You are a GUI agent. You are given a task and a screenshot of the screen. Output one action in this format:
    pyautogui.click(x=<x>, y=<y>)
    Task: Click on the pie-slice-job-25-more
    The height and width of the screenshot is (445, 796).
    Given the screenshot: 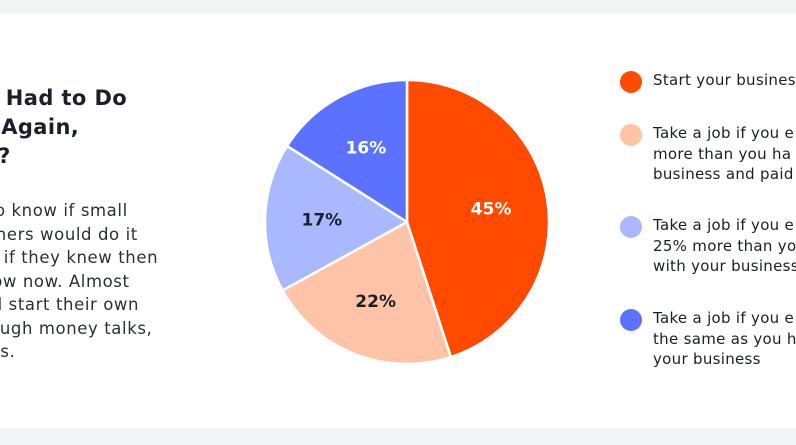 What is the action you would take?
    pyautogui.click(x=336, y=218)
    